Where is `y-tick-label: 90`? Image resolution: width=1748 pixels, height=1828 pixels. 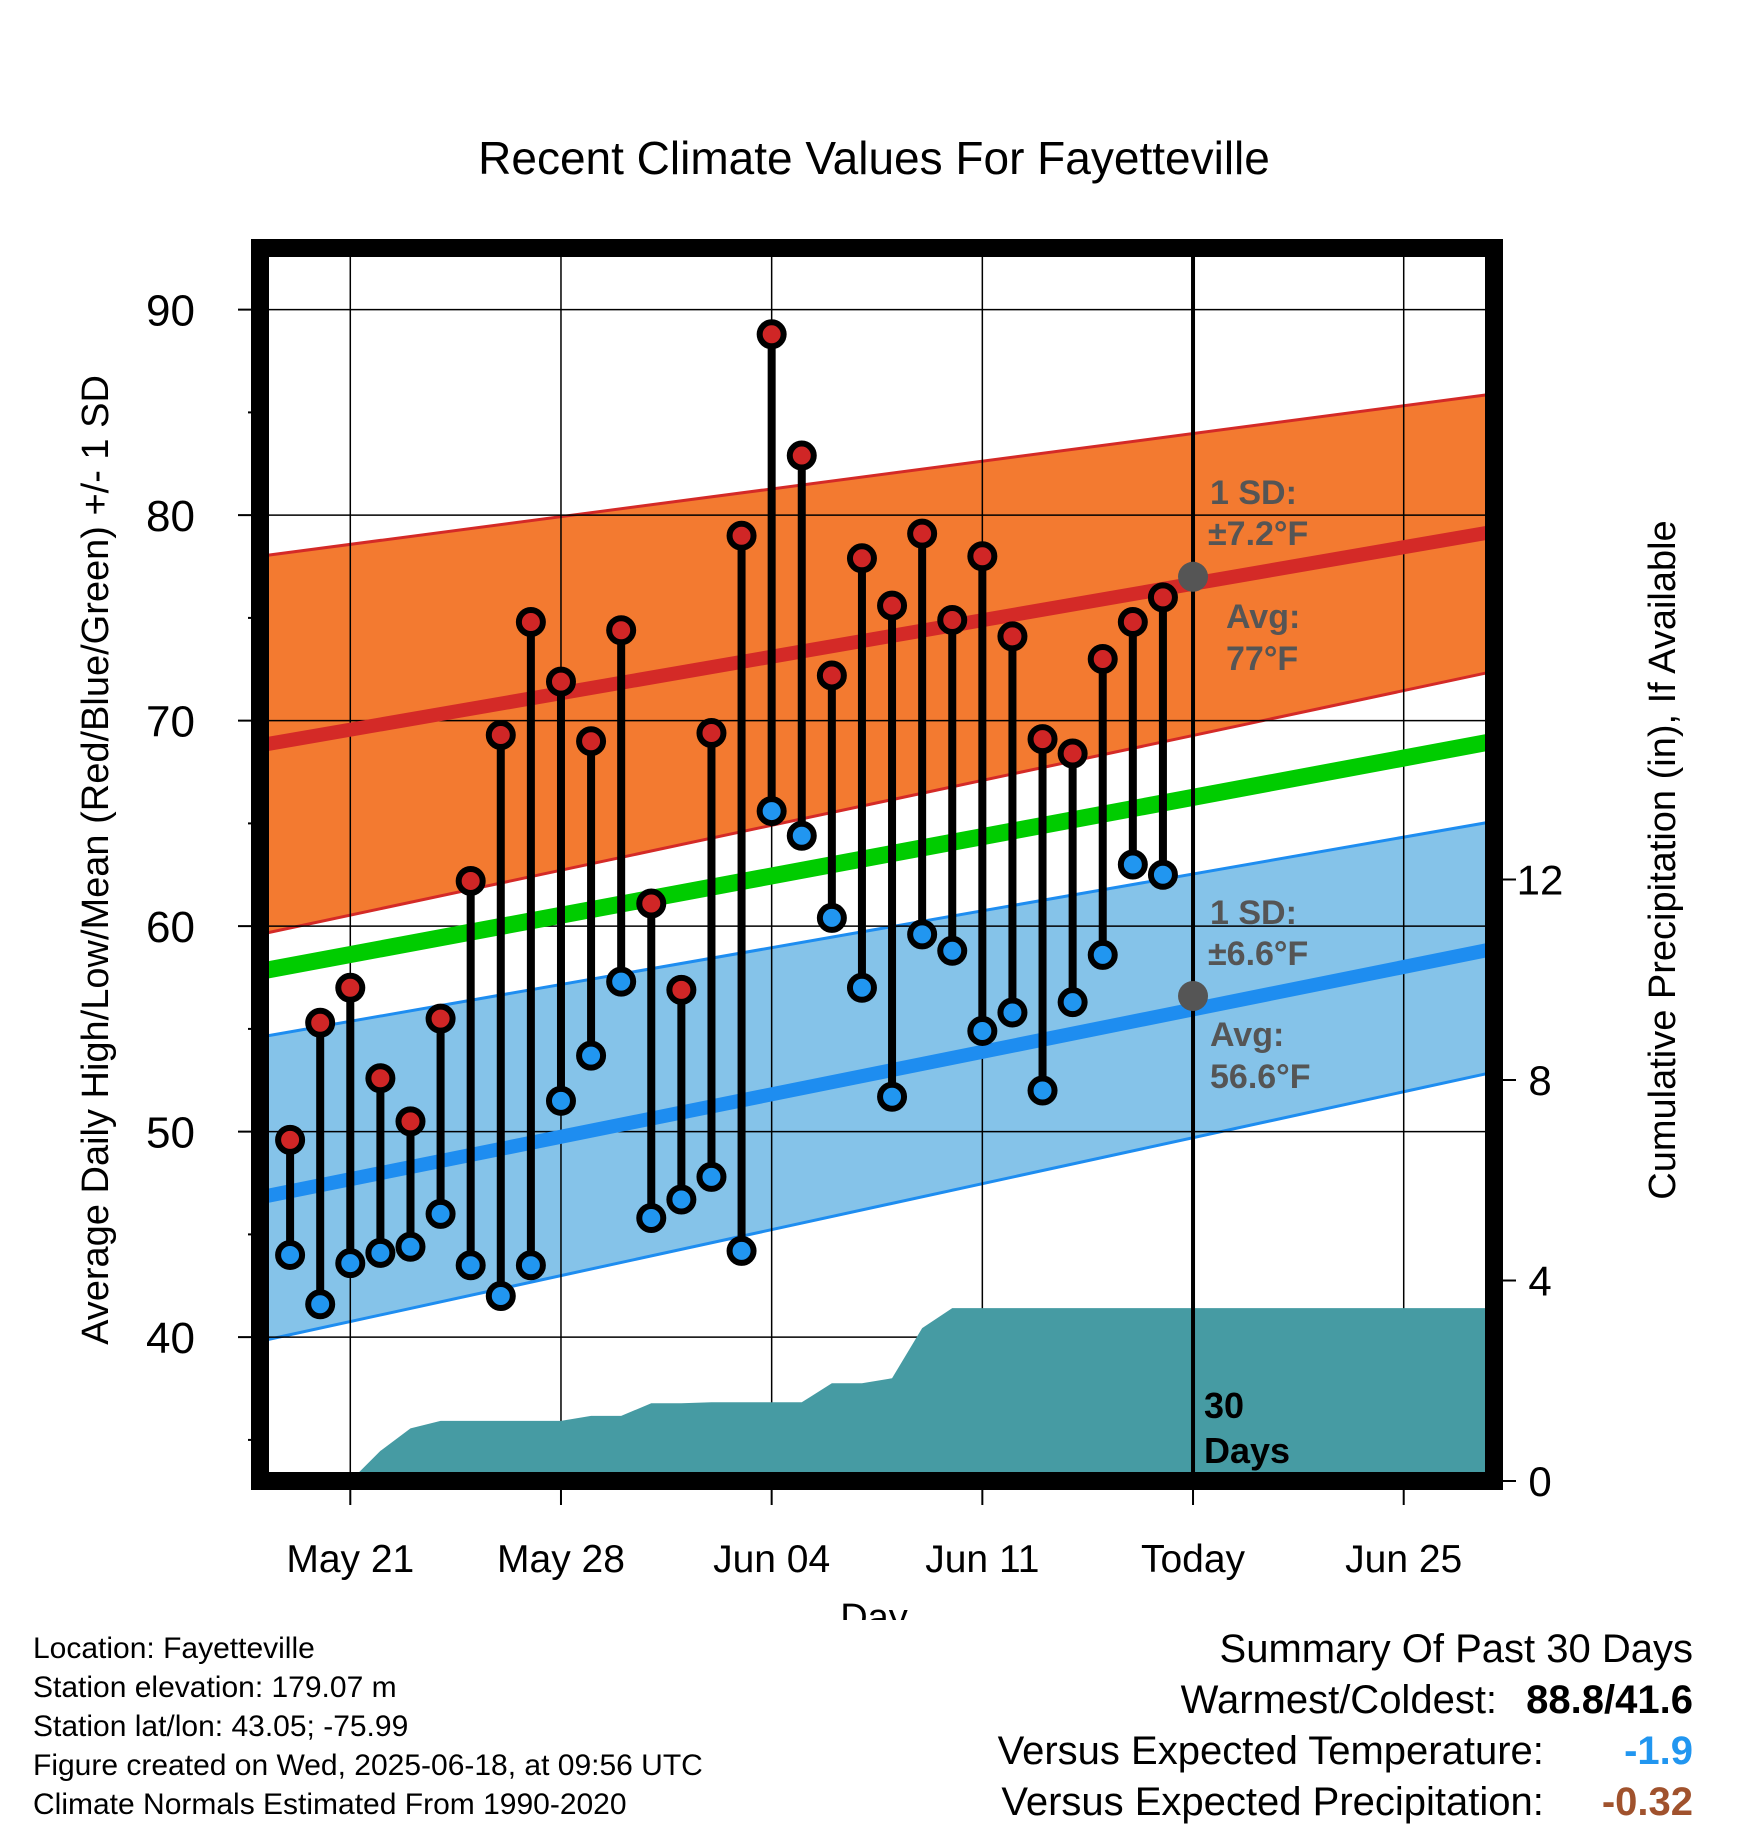
y-tick-label: 90 is located at coordinates (170, 311).